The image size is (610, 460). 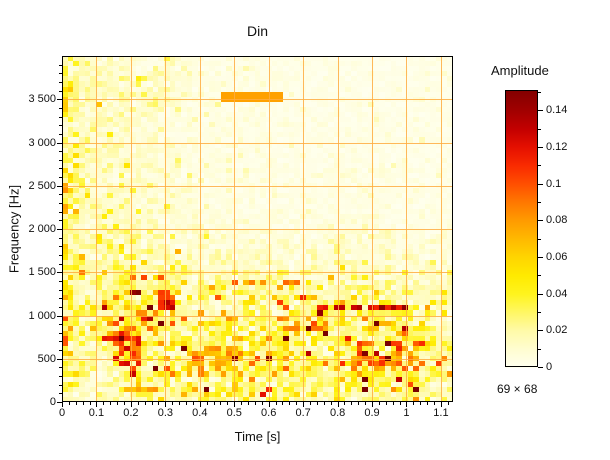 I want to click on x-tick-label: 0.6, so click(x=269, y=413).